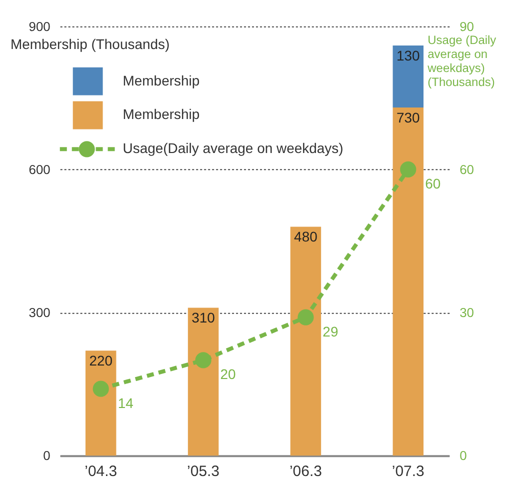 This screenshot has height=494, width=506. What do you see at coordinates (233, 148) in the screenshot?
I see `legend-label: Usage(Daily average on weekdays)` at bounding box center [233, 148].